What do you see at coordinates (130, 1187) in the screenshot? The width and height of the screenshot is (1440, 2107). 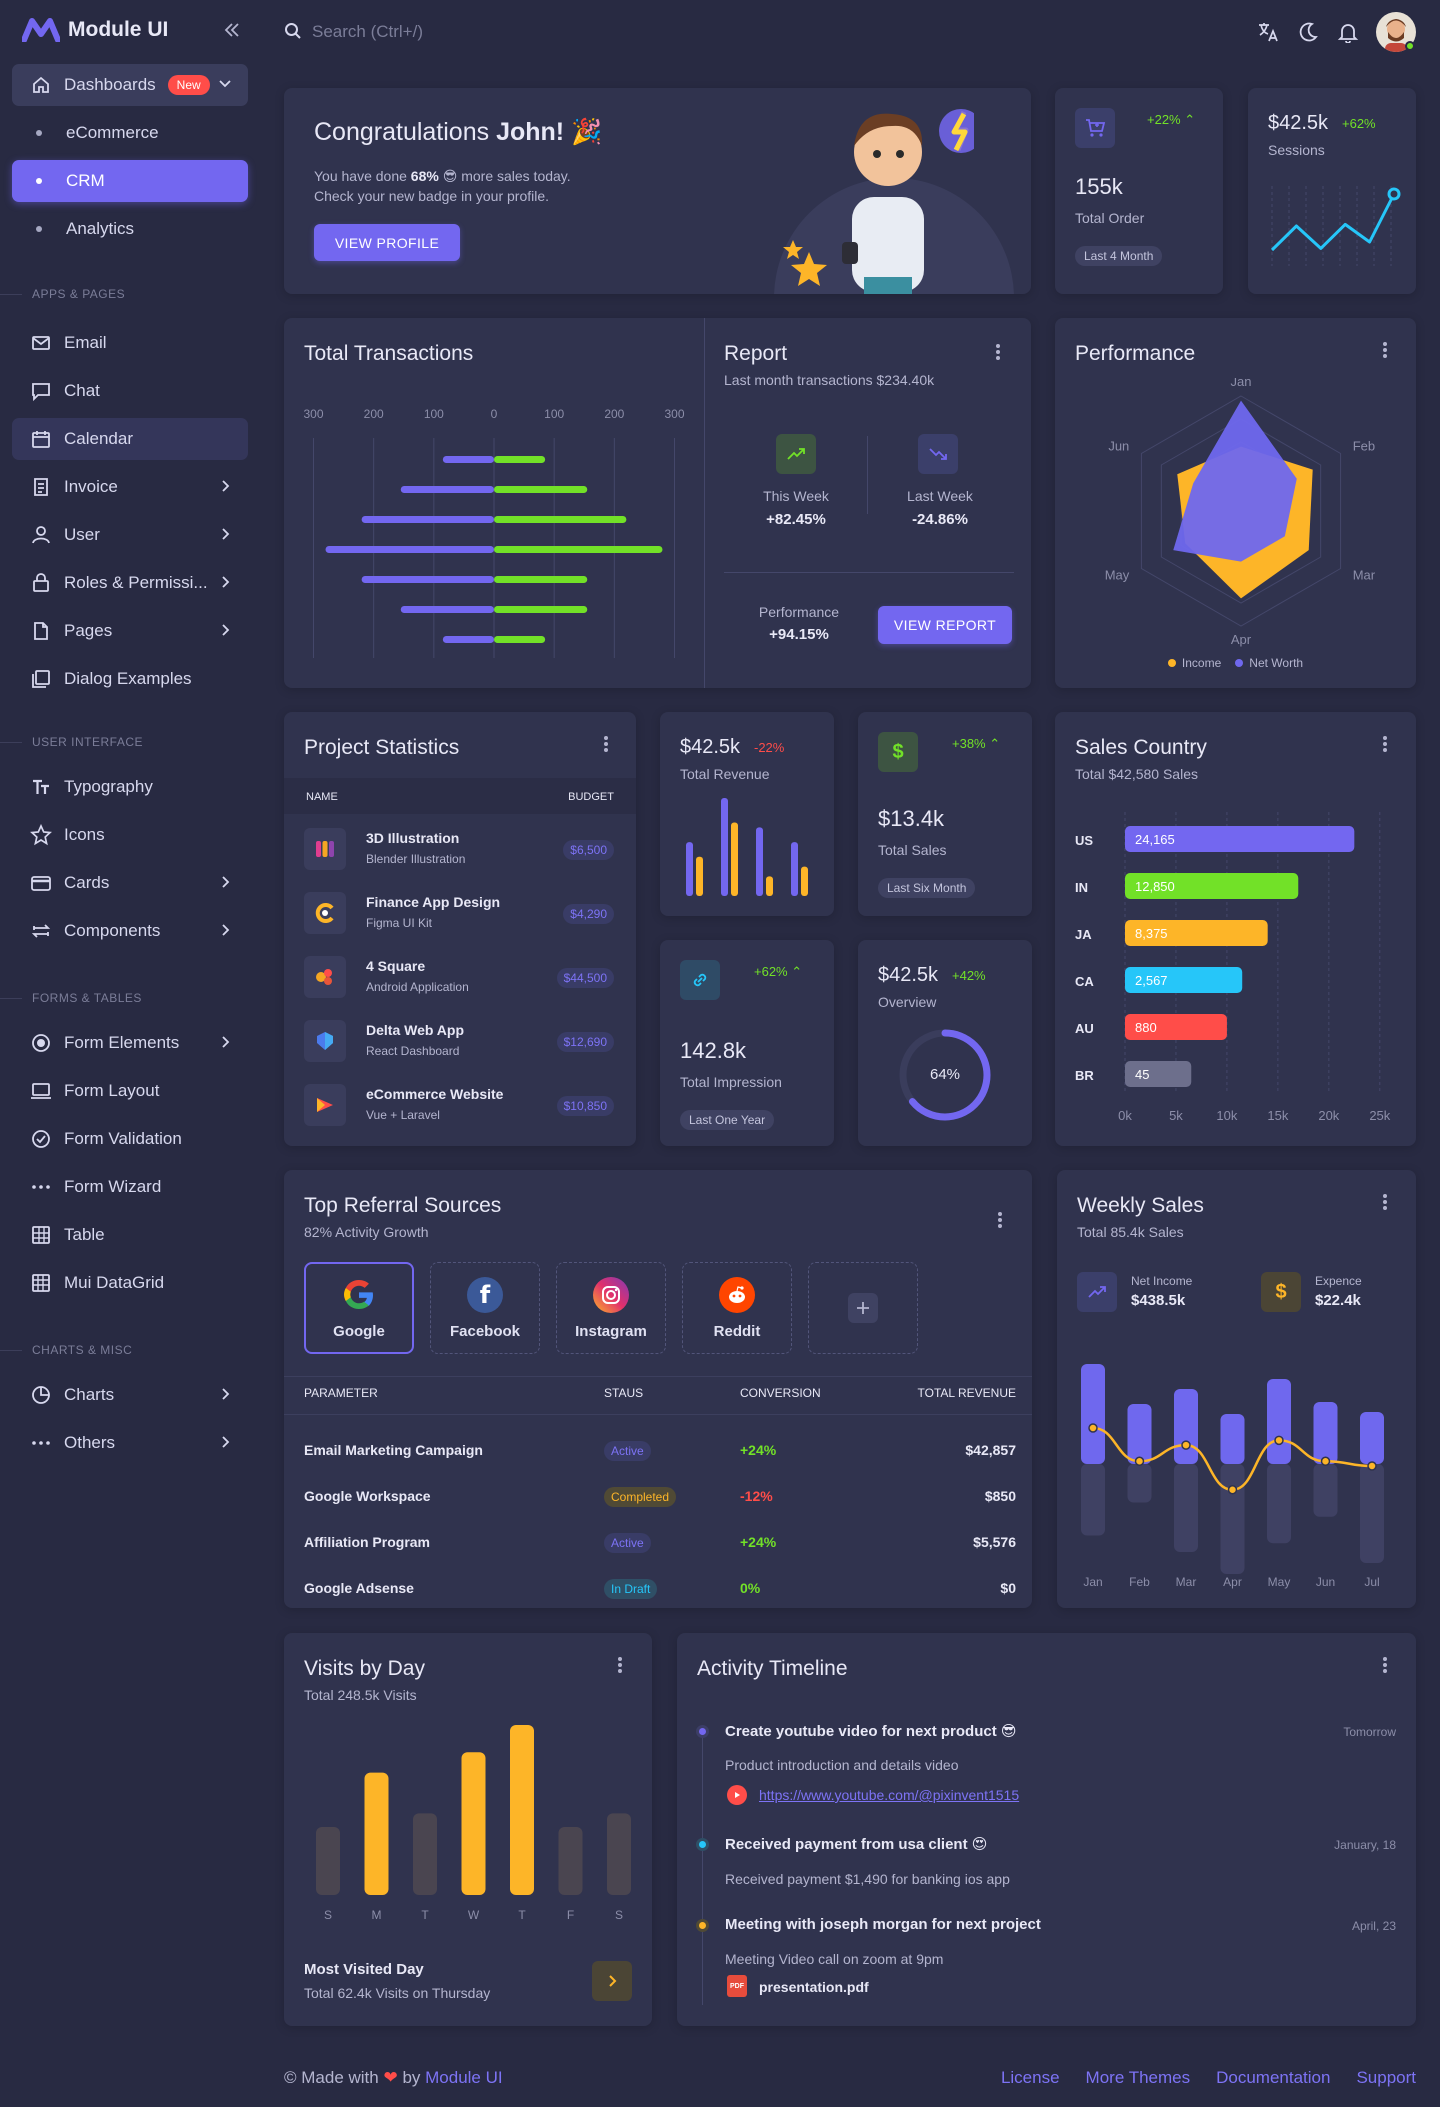 I see `sidebar-item-form-wizard: Form Wizard` at bounding box center [130, 1187].